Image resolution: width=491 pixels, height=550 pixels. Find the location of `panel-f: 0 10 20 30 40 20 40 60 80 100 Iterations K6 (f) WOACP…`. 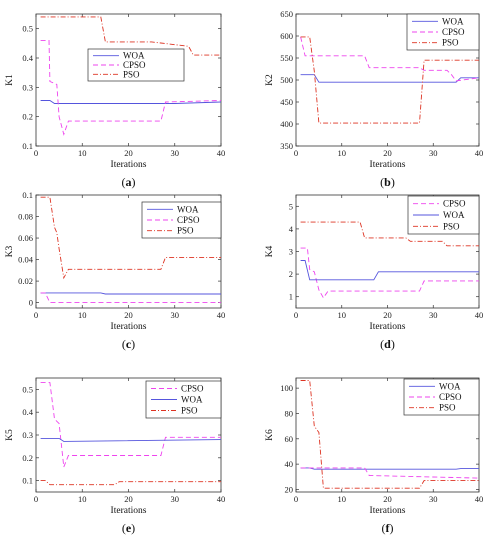

panel-f: 0 10 20 30 40 20 40 60 80 100 Iterations K6 (f) WOACP… is located at coordinates (374, 456).